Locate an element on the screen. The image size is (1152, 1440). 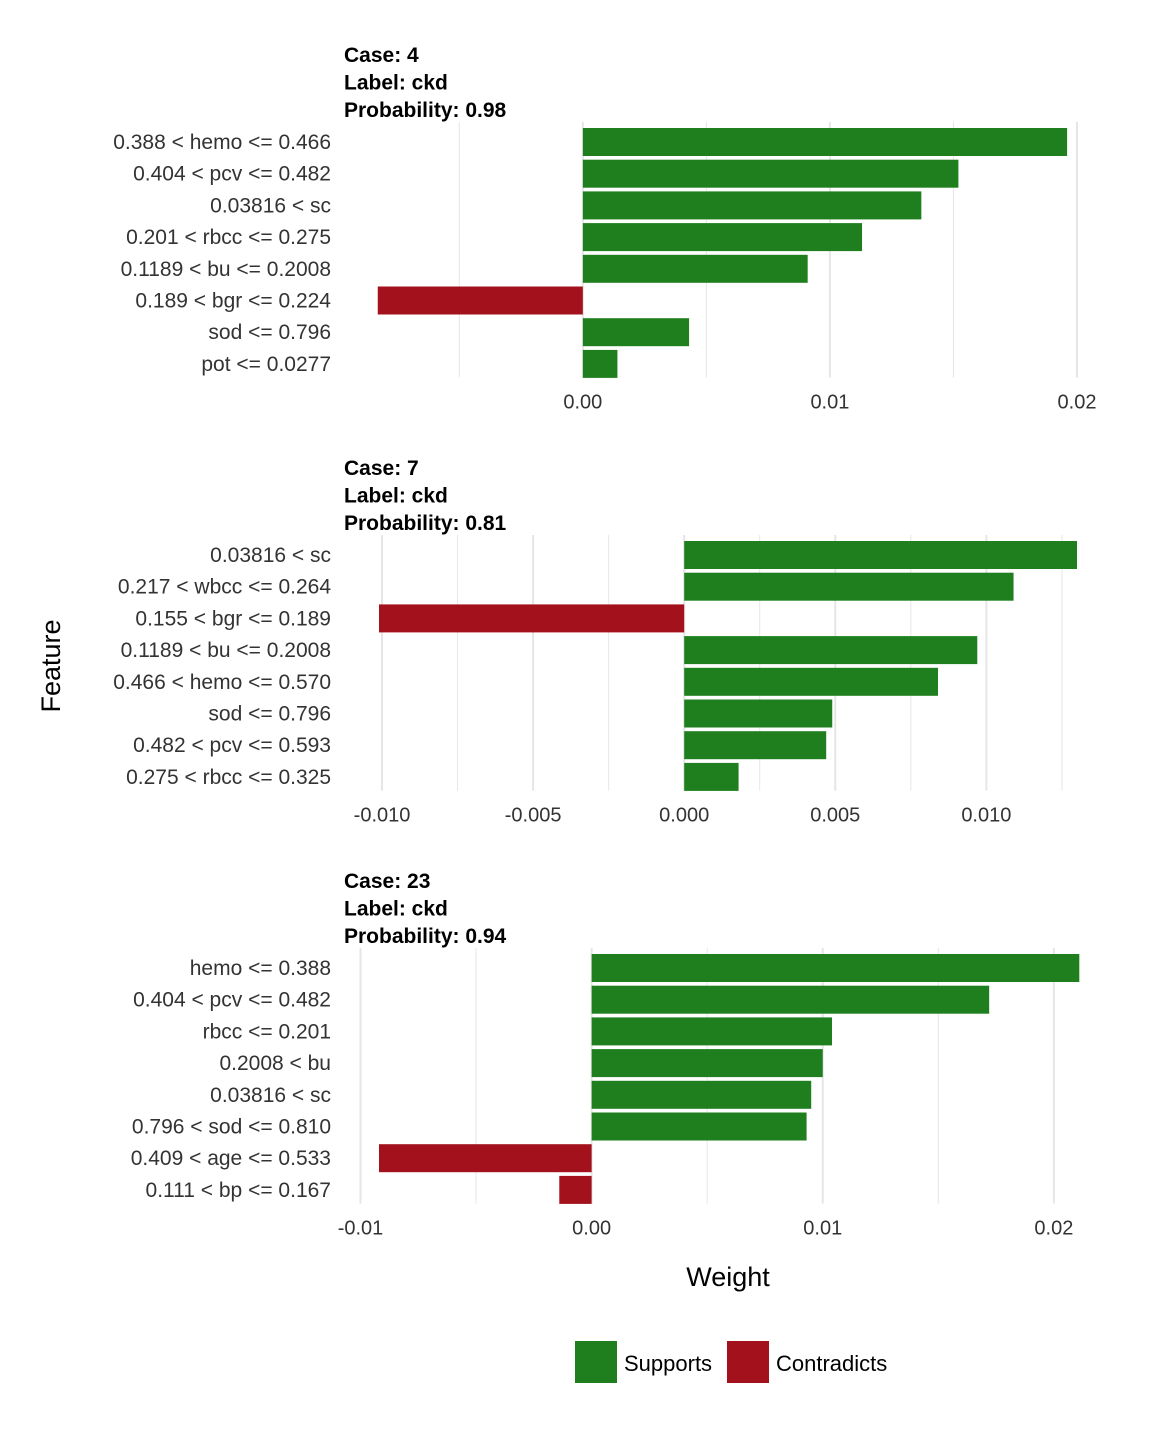
legend-label-contradicts: Contradicts is located at coordinates (831, 1363).